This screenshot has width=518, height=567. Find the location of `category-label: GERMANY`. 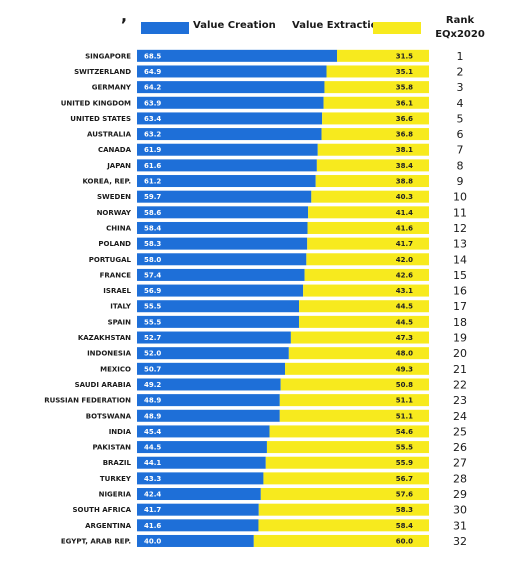

category-label: GERMANY is located at coordinates (112, 88).